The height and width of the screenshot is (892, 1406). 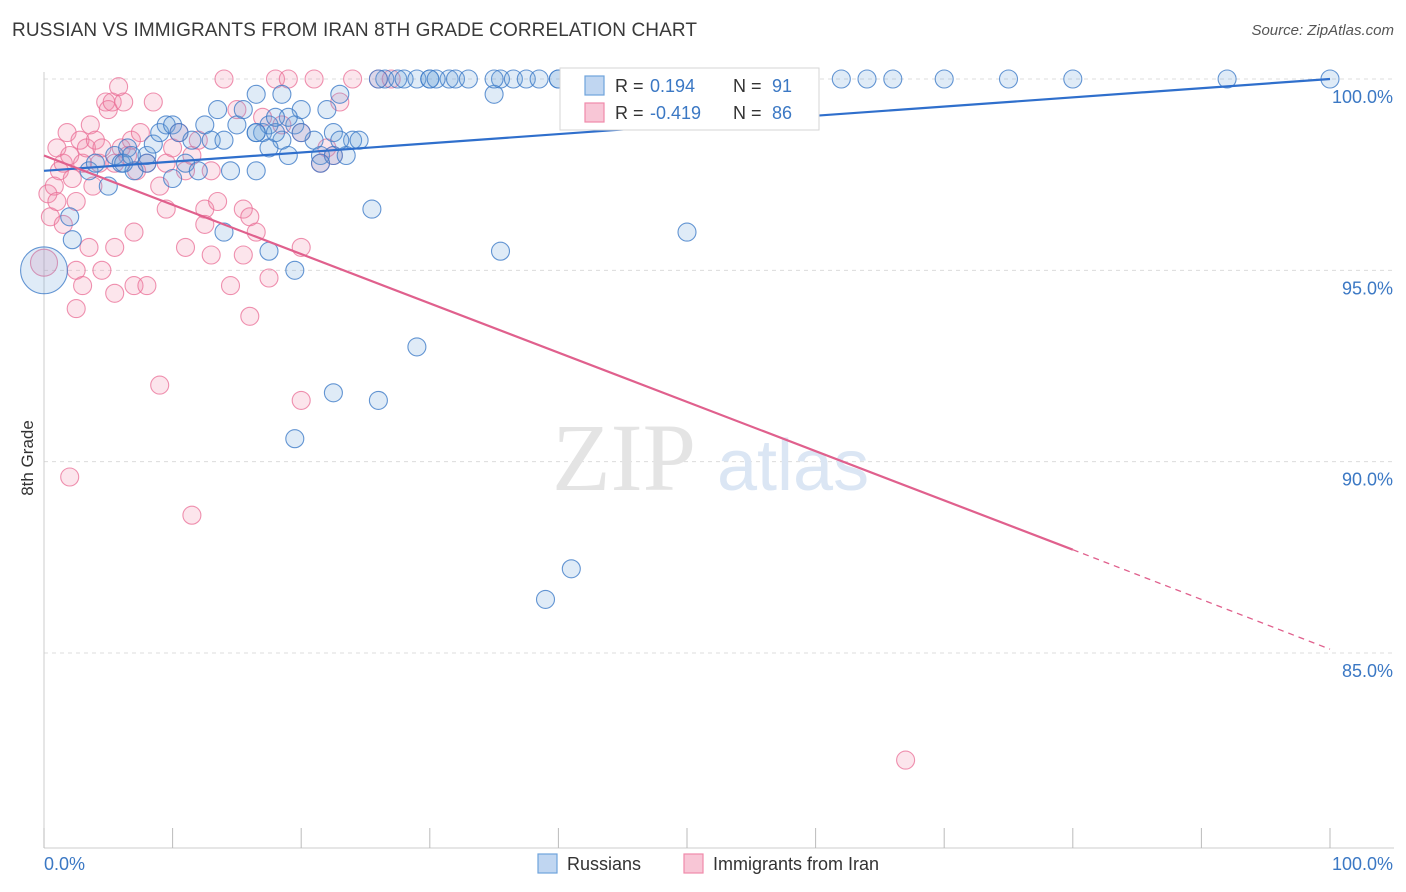 What do you see at coordinates (27, 458) in the screenshot?
I see `y-axis-label: 8th Grade` at bounding box center [27, 458].